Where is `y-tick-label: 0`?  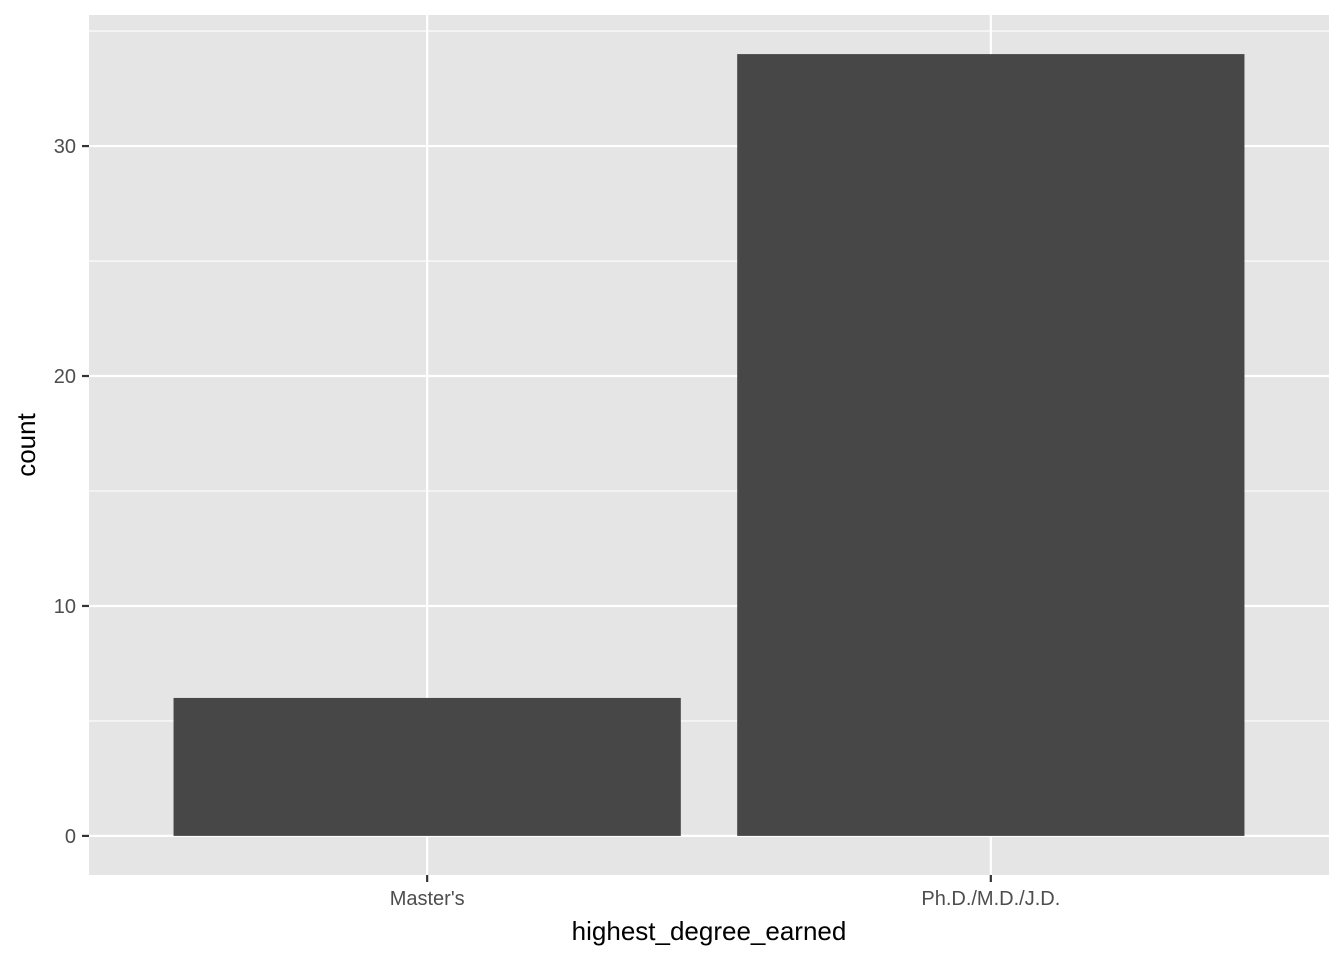
y-tick-label: 0 is located at coordinates (70, 837).